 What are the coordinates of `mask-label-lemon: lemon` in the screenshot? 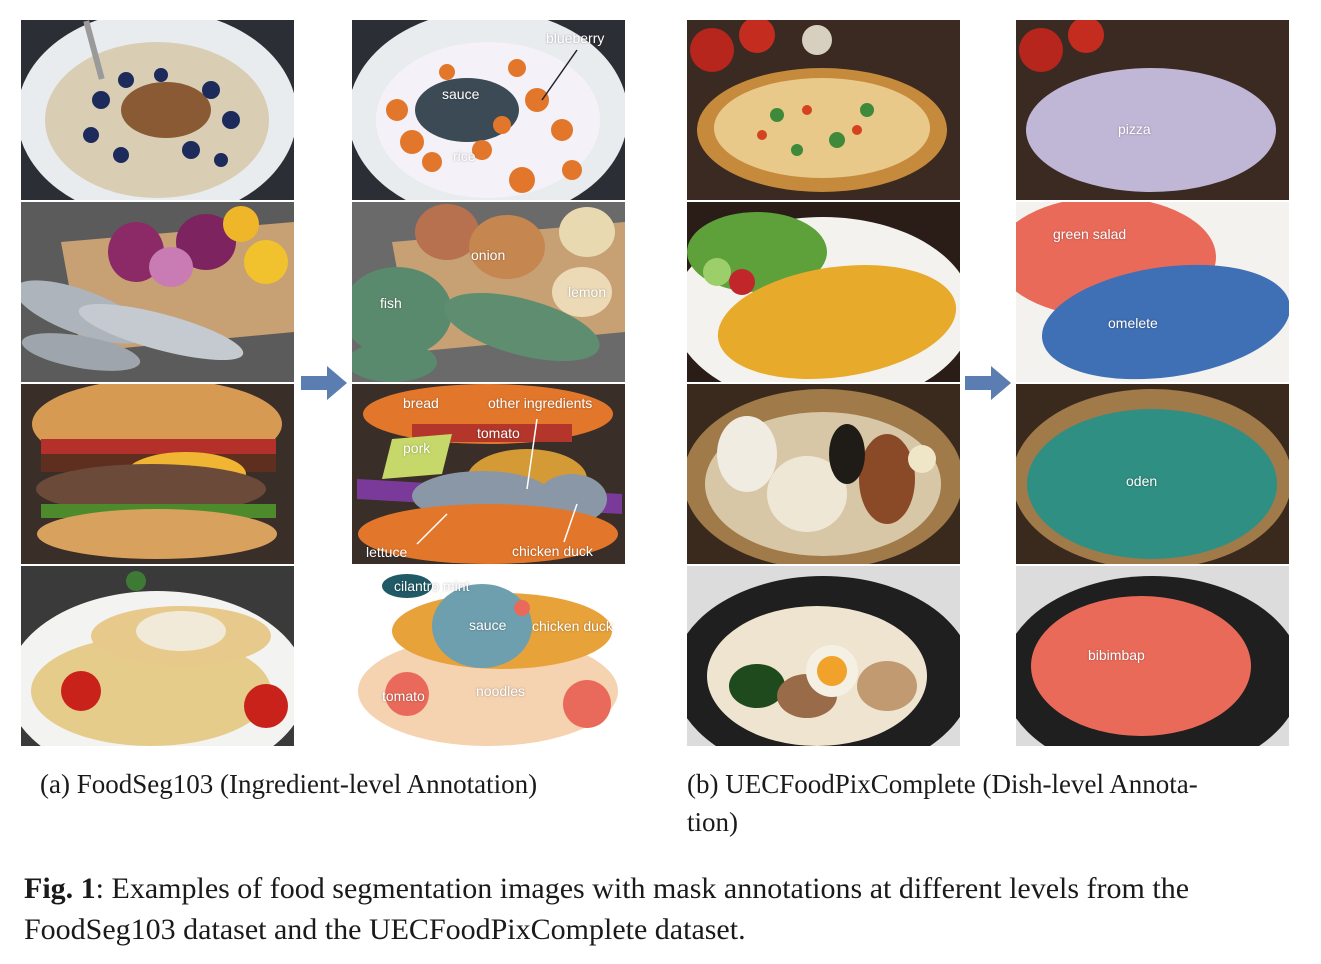 It's located at (587, 292).